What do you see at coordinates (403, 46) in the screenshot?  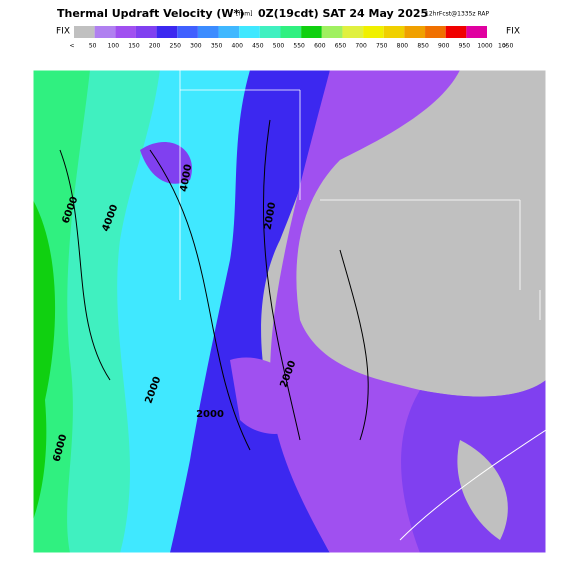 I see `legend-label: 800` at bounding box center [403, 46].